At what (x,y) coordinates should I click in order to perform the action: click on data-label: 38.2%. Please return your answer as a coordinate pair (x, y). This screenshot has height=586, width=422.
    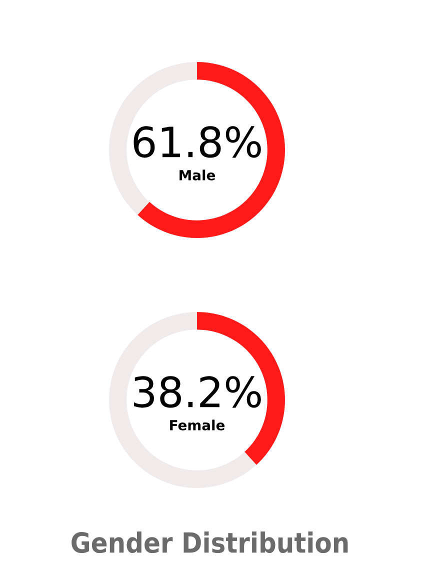
    Looking at the image, I should click on (197, 392).